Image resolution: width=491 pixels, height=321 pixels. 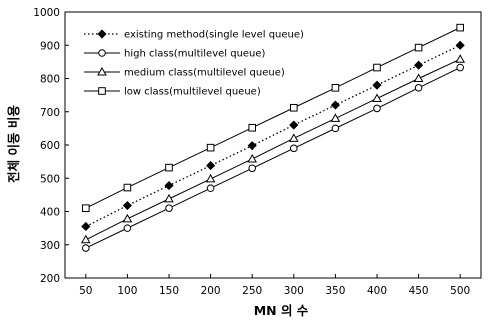 I want to click on x-axis-title: MN 의 수, so click(x=281, y=310).